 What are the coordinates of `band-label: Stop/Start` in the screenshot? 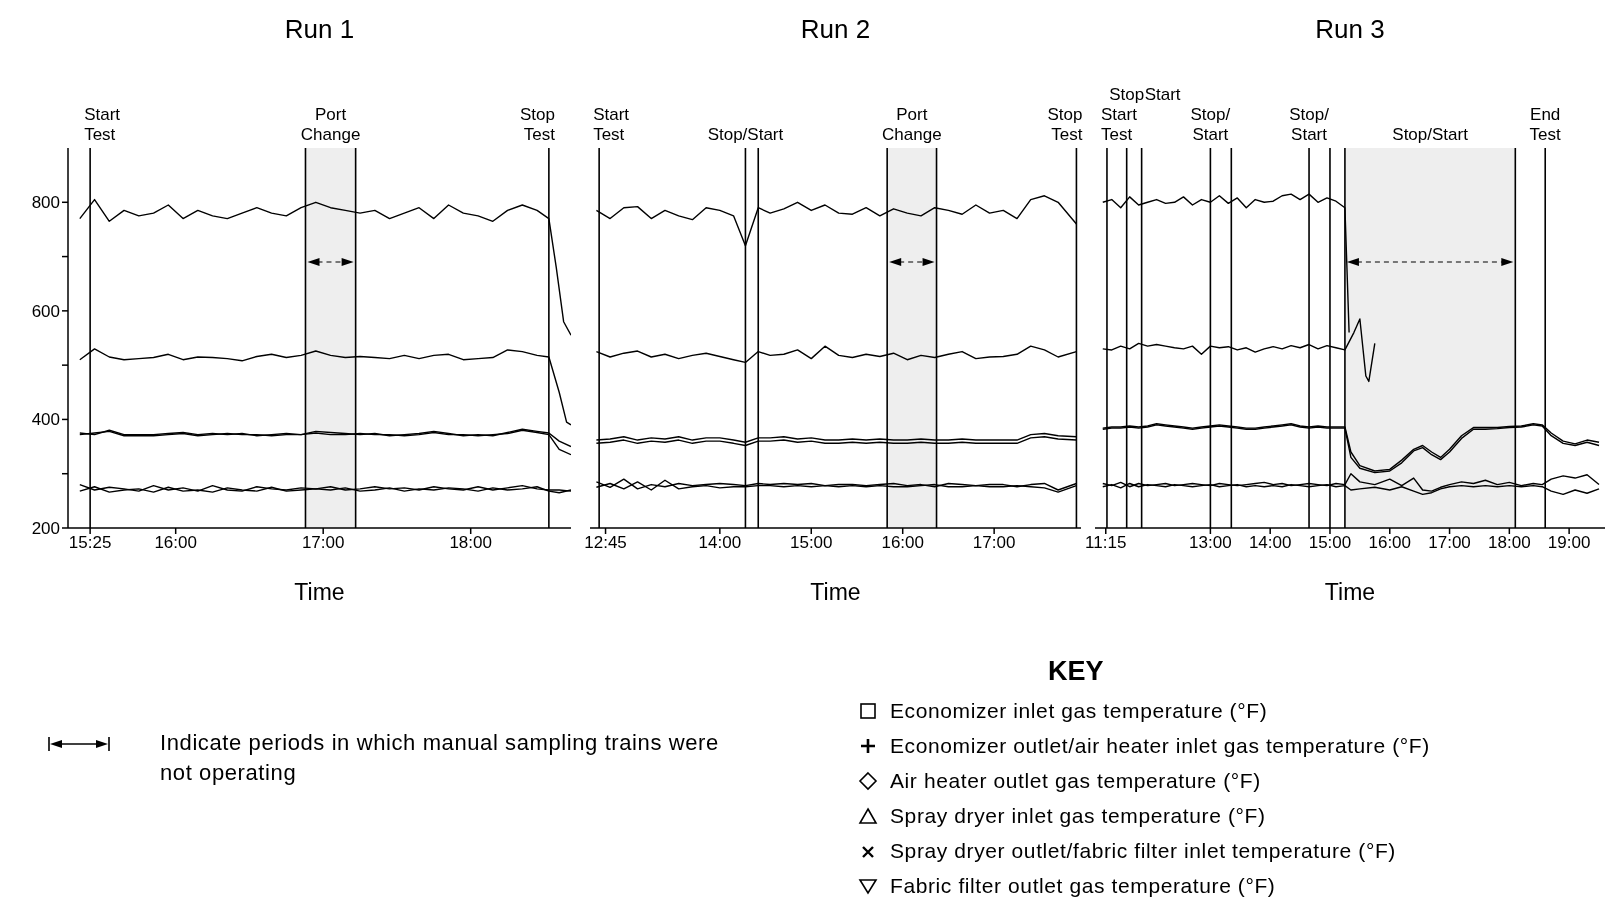 It's located at (1430, 134).